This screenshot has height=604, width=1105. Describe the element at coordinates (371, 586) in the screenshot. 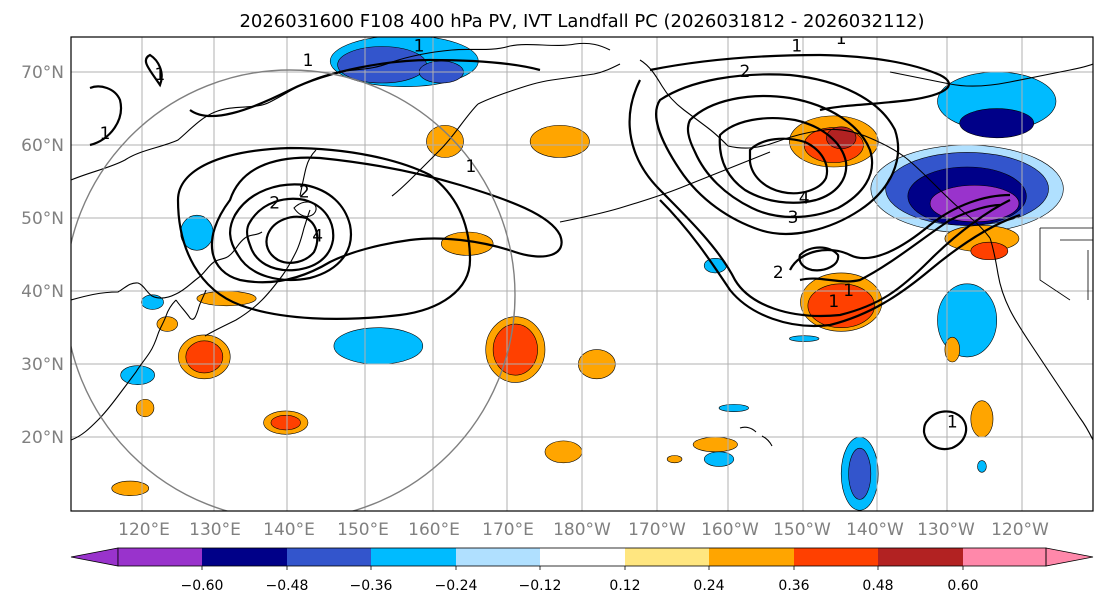

I see `colorbar-tick-label: −0.36` at that location.